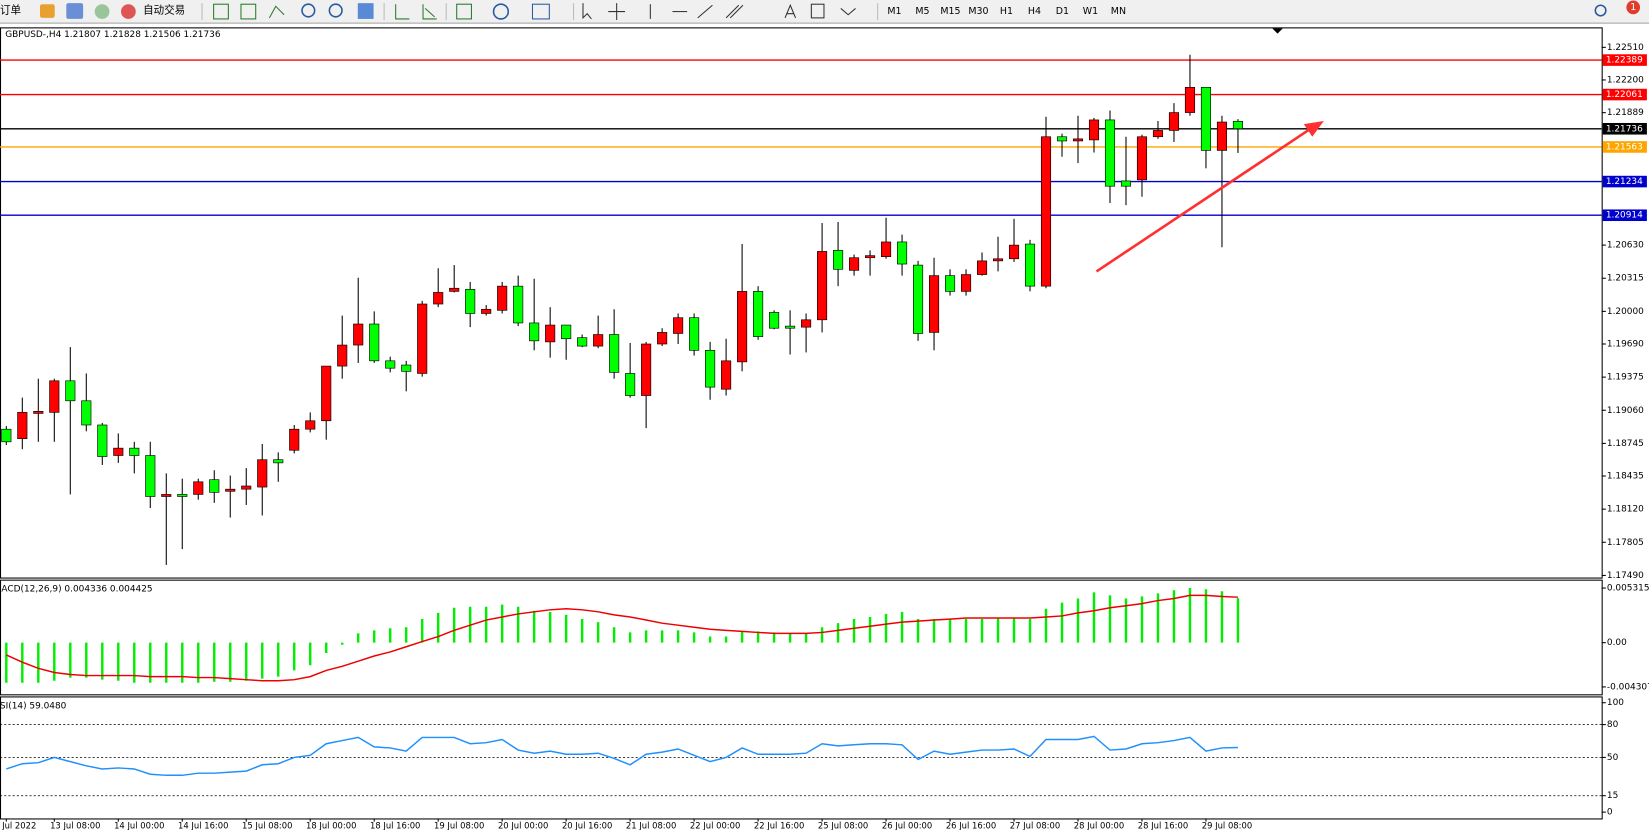 Image resolution: width=1649 pixels, height=830 pixels. I want to click on panel-title: RSI(14) 59.0480, so click(33, 706).